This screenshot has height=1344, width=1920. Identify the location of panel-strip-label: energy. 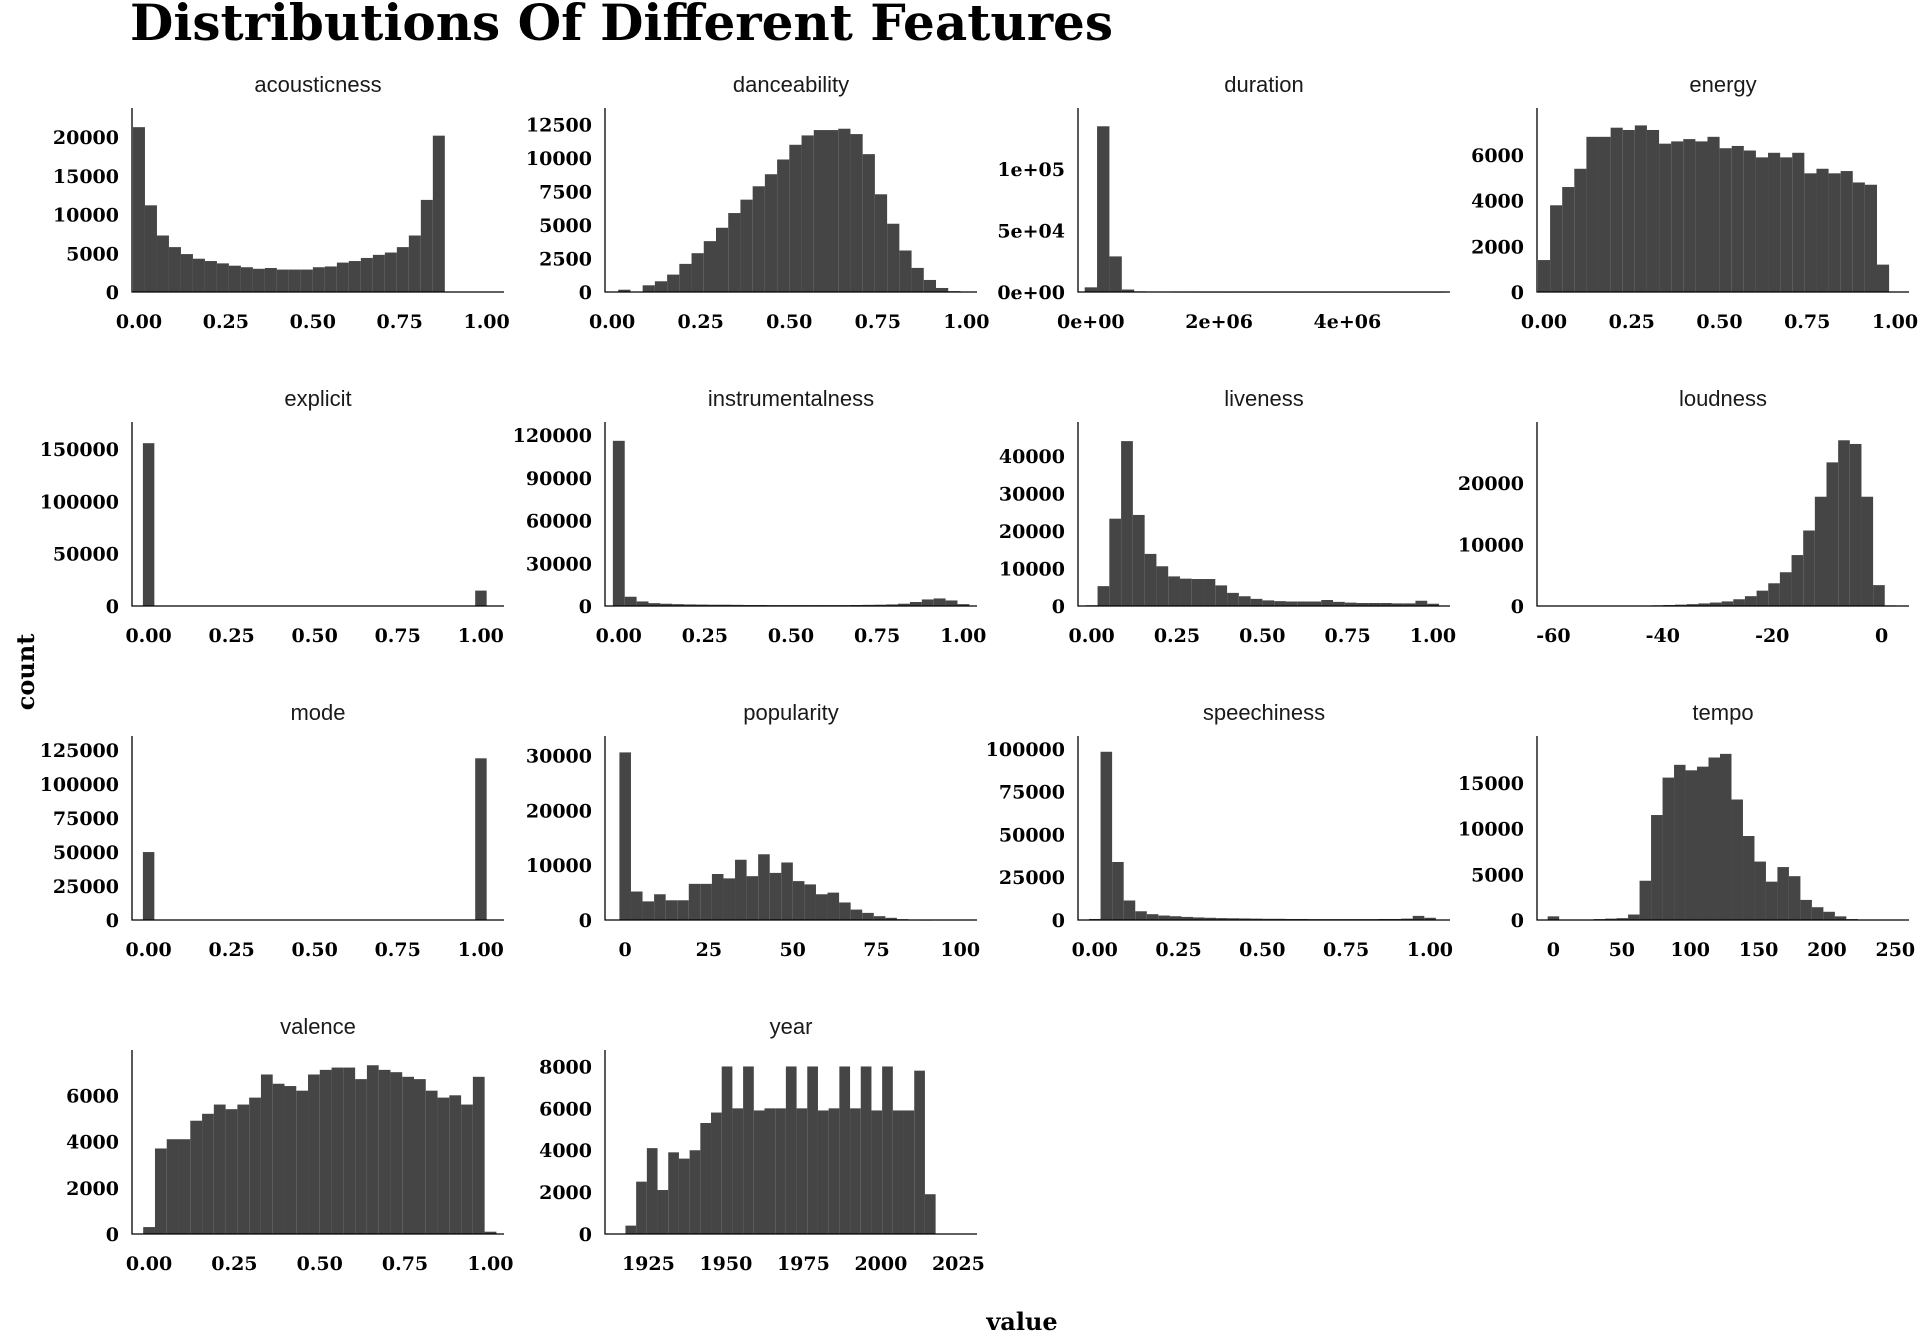
(1722, 84).